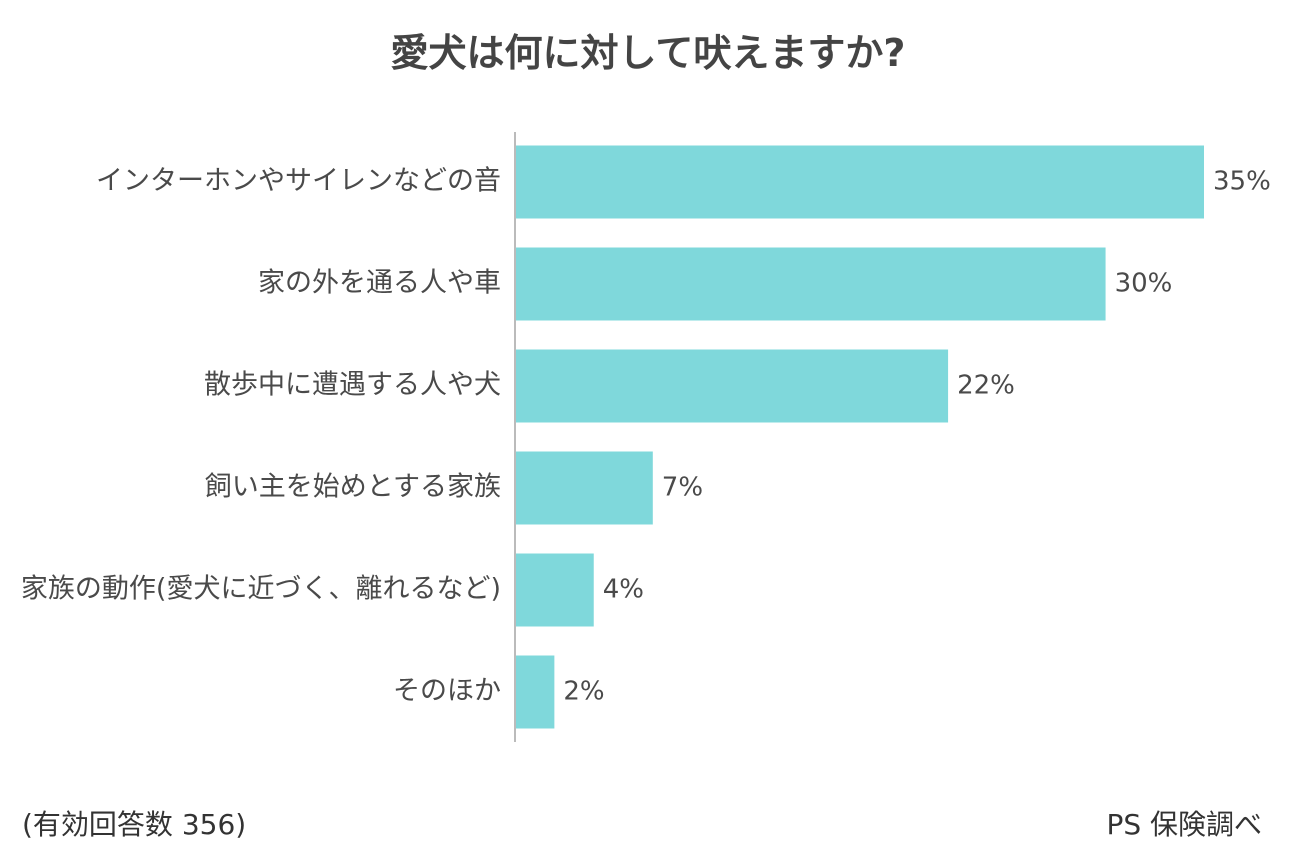  What do you see at coordinates (648, 53) in the screenshot?
I see `chart-title: 愛犬は何に対して吠えますか?` at bounding box center [648, 53].